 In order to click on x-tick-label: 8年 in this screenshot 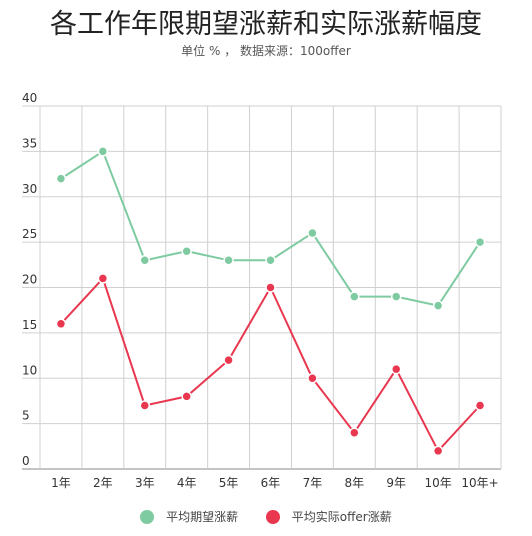, I will do `click(354, 483)`.